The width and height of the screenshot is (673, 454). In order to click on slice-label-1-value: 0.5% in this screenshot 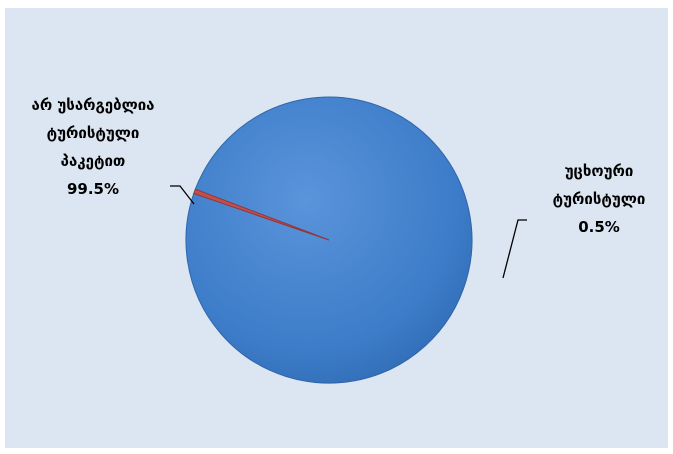, I will do `click(599, 227)`.